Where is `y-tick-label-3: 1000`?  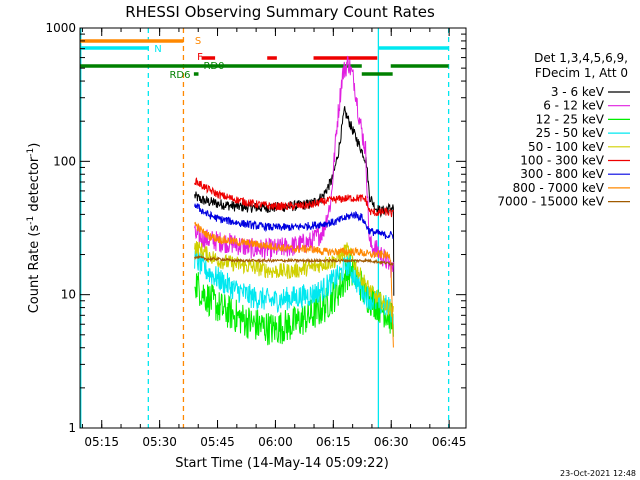
y-tick-label-3: 1000 is located at coordinates (60, 28).